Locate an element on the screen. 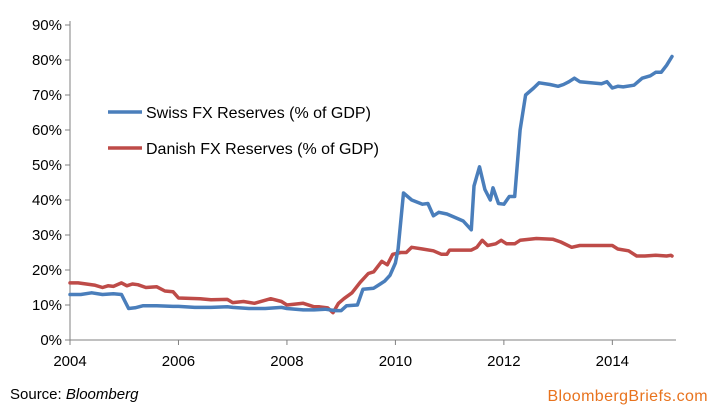 The width and height of the screenshot is (720, 418). y-tick-label: 80% is located at coordinates (47, 60).